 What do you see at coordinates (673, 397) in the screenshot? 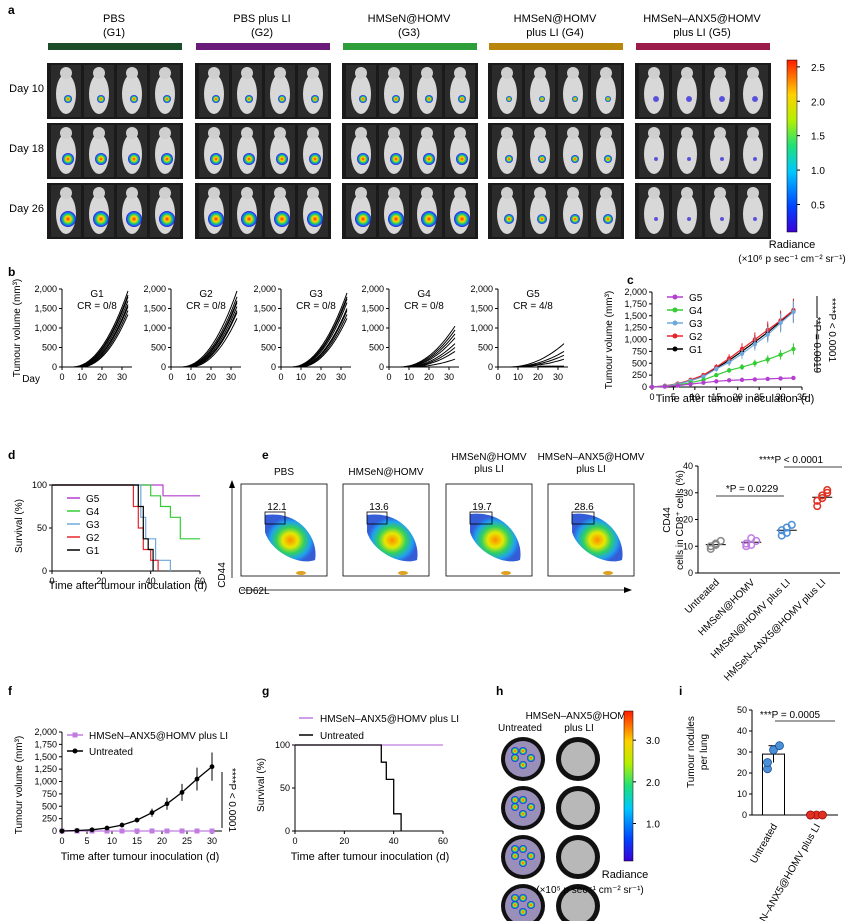
I see `x-tick-label: 5` at bounding box center [673, 397].